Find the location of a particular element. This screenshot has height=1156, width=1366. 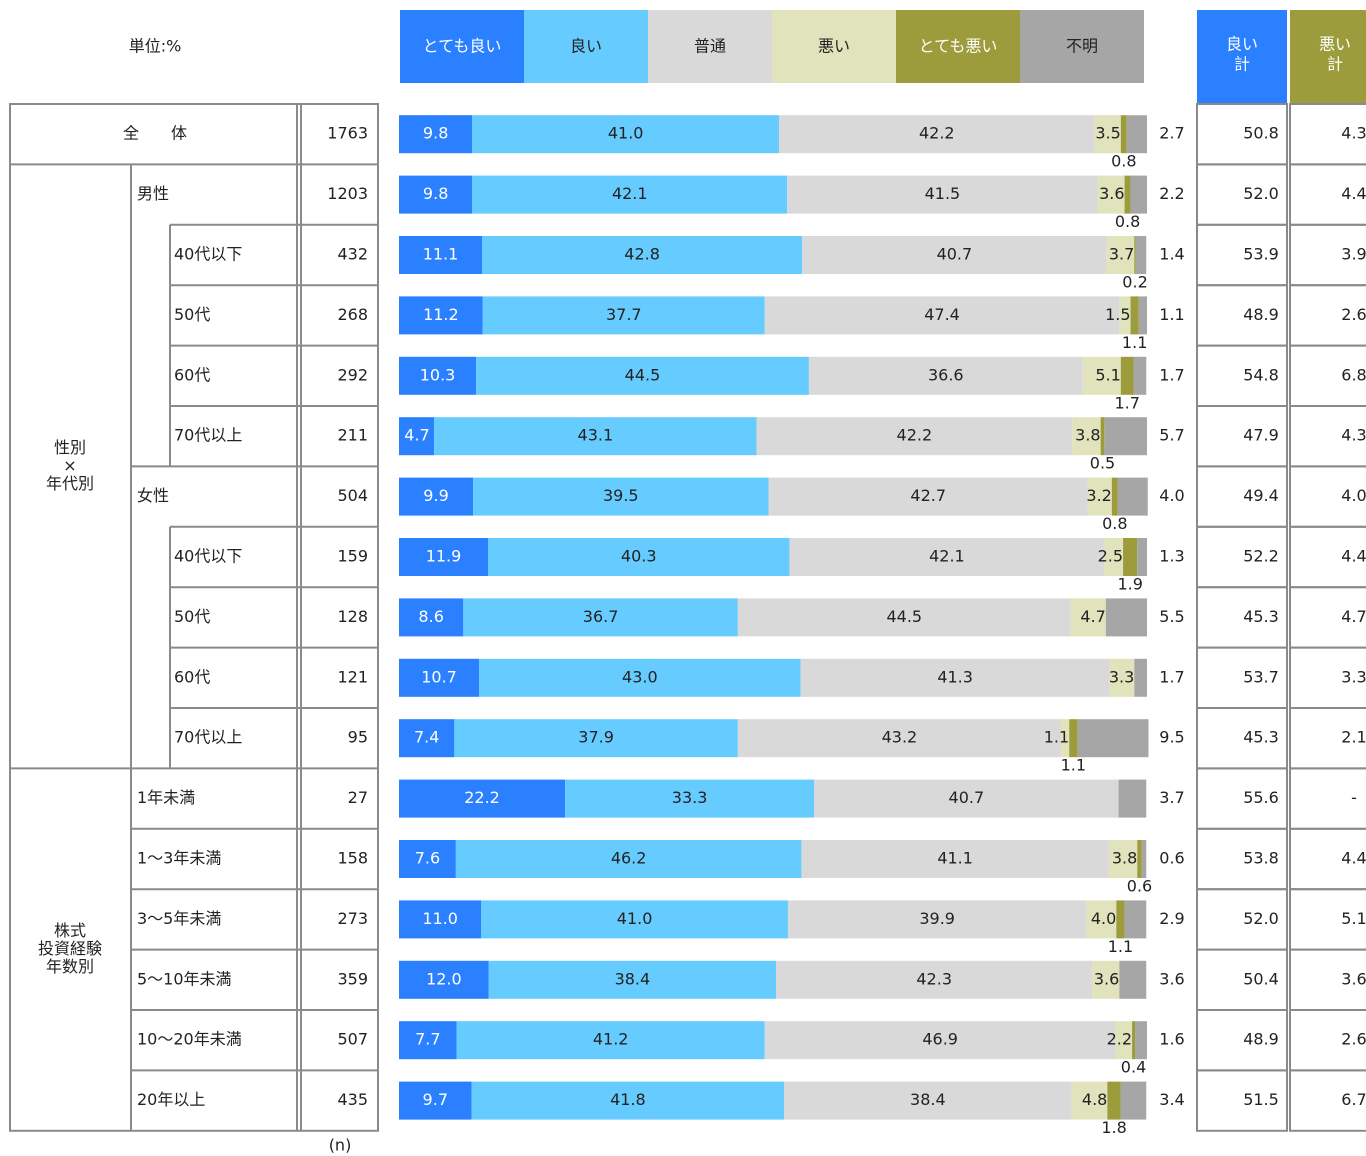

n-value: 211 is located at coordinates (352, 435).